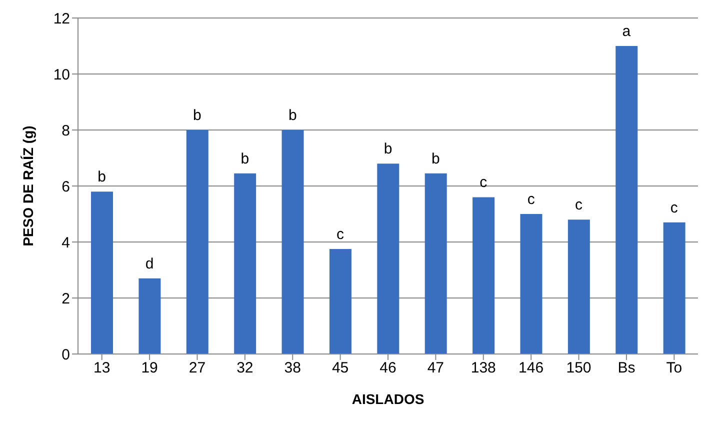 Image resolution: width=718 pixels, height=432 pixels. Describe the element at coordinates (340, 368) in the screenshot. I see `x-tick-label: 45` at that location.